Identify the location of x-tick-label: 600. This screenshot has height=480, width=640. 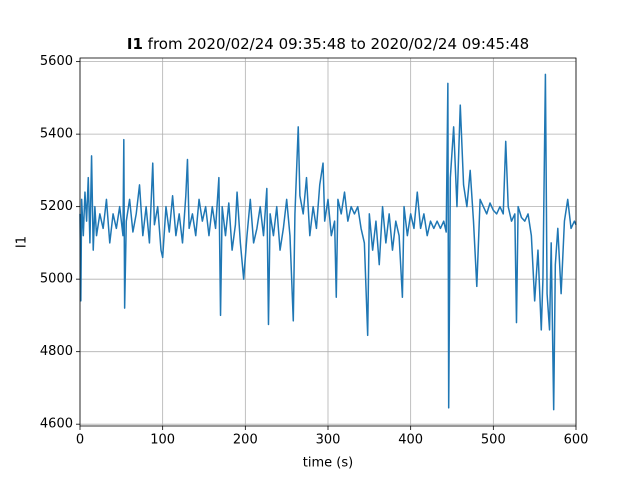
(576, 440).